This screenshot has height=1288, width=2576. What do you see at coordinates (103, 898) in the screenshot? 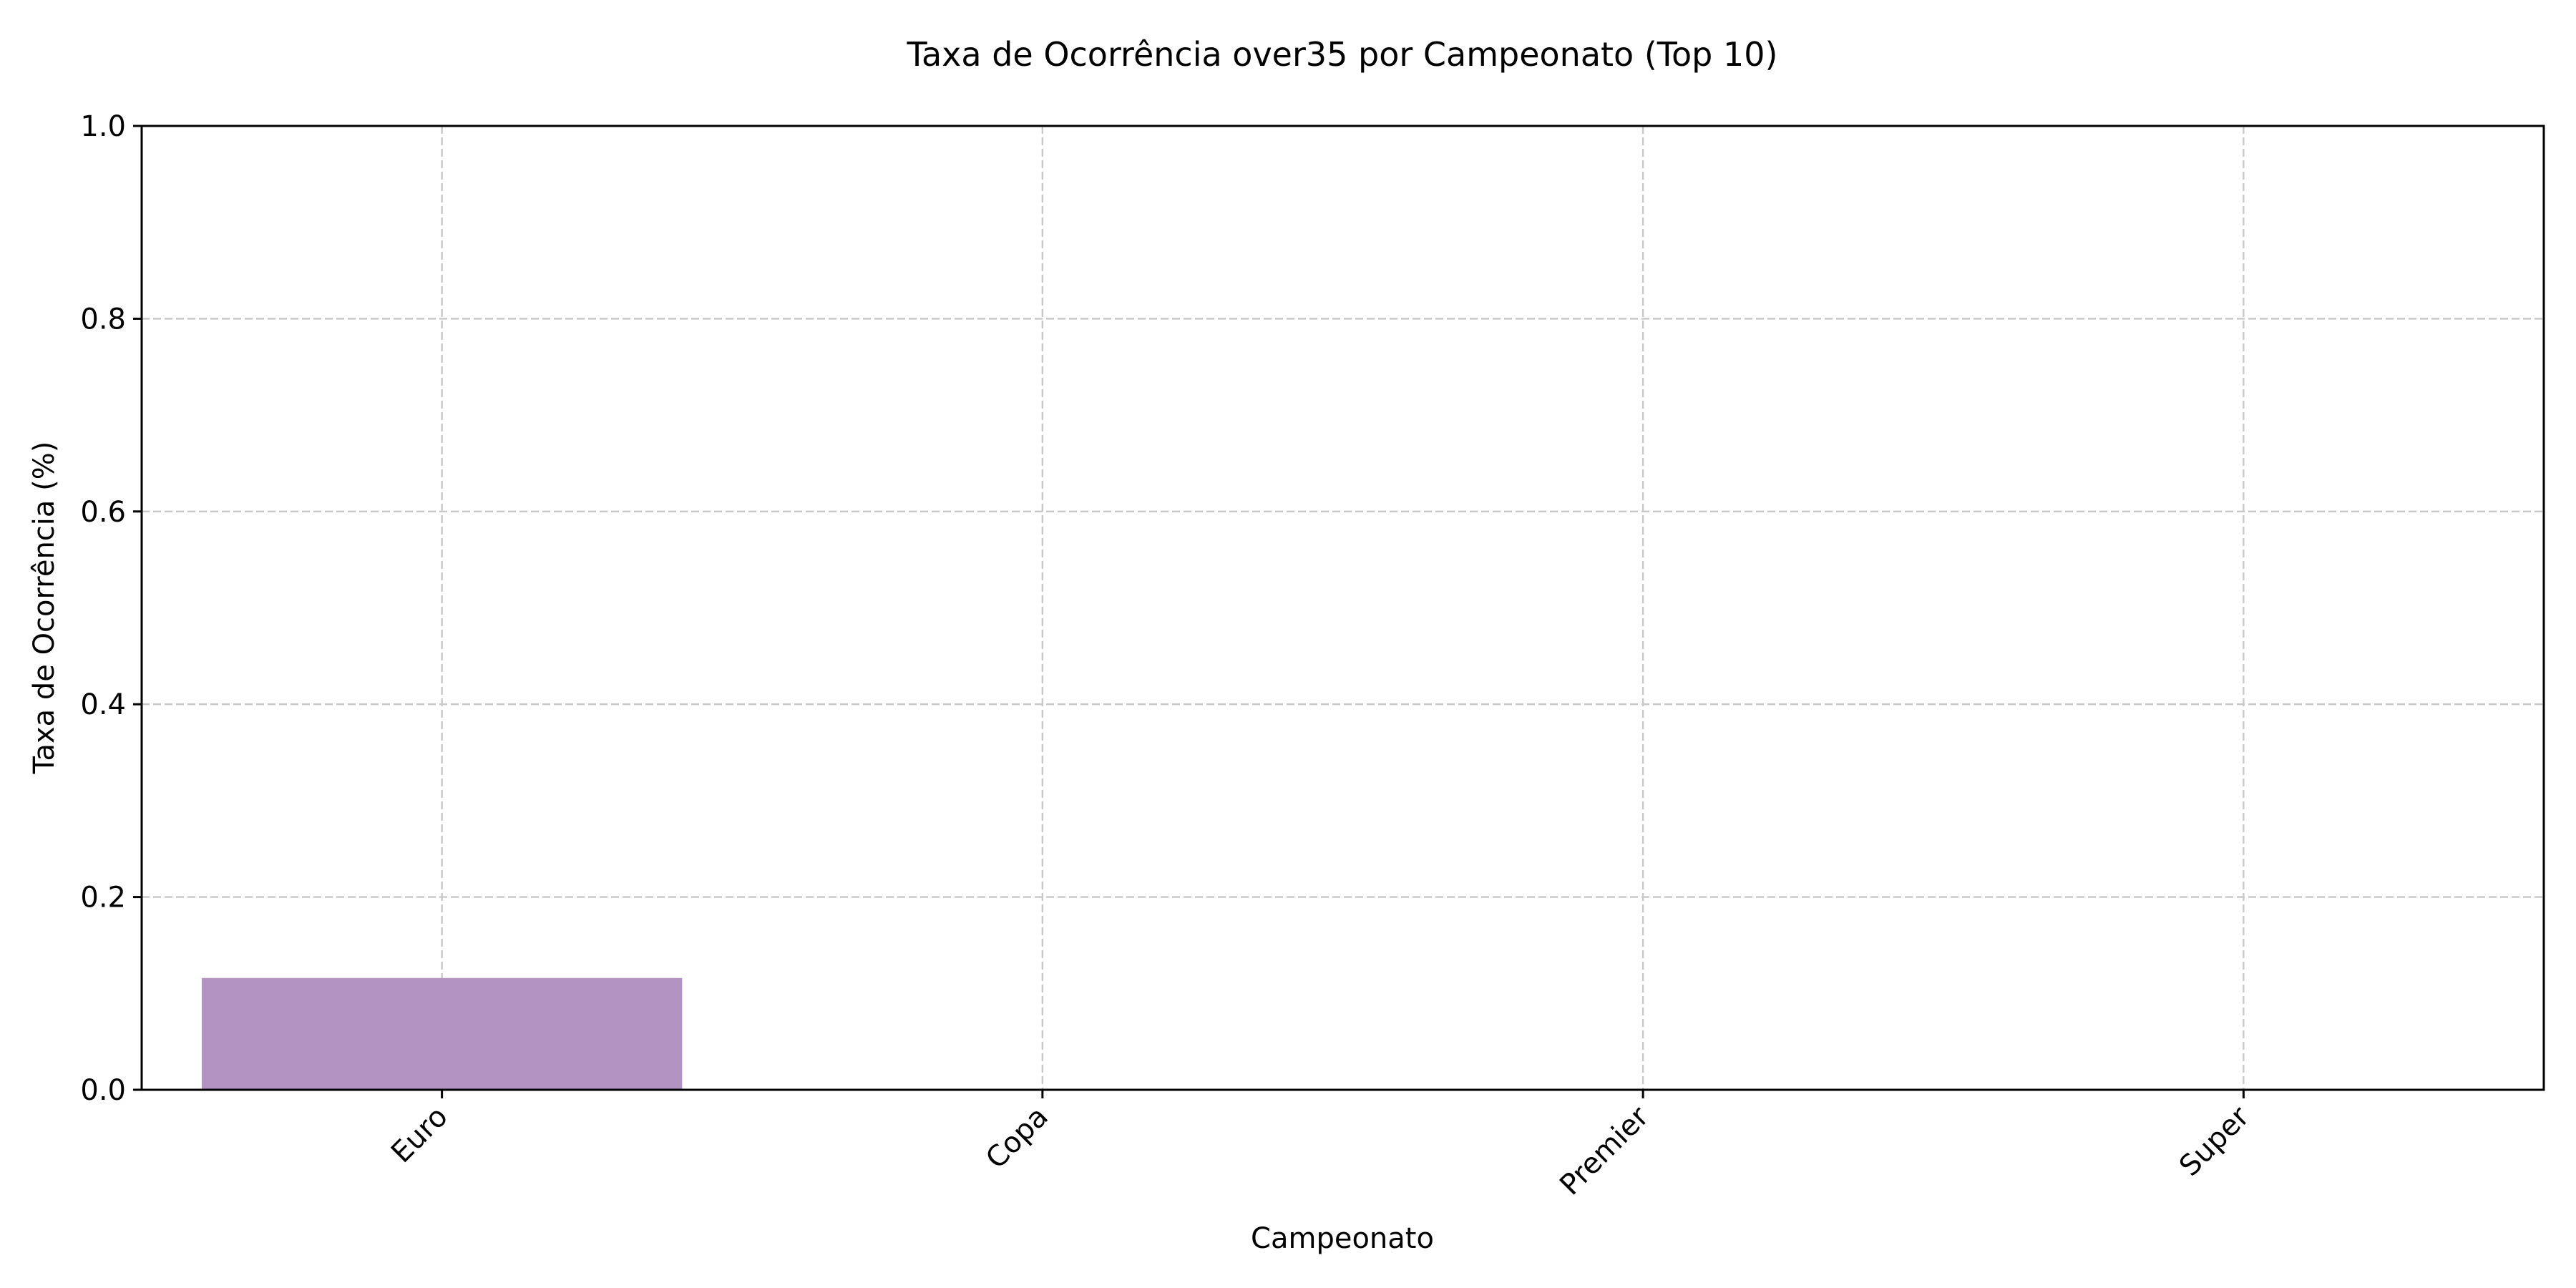
I see `y-tick-label: 0.2` at bounding box center [103, 898].